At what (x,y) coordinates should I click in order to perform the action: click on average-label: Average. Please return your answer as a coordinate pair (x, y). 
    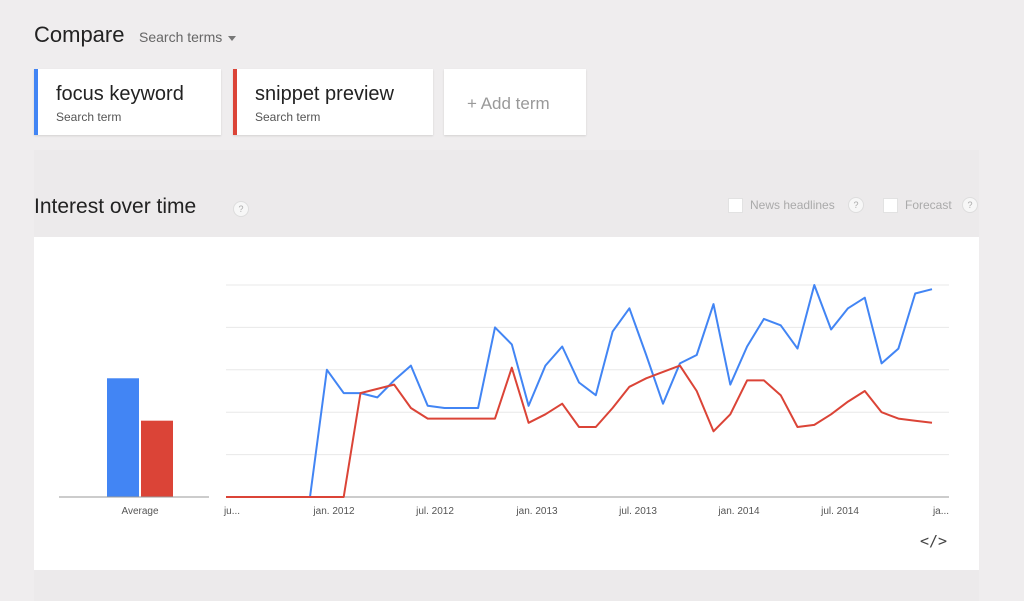
    Looking at the image, I should click on (140, 511).